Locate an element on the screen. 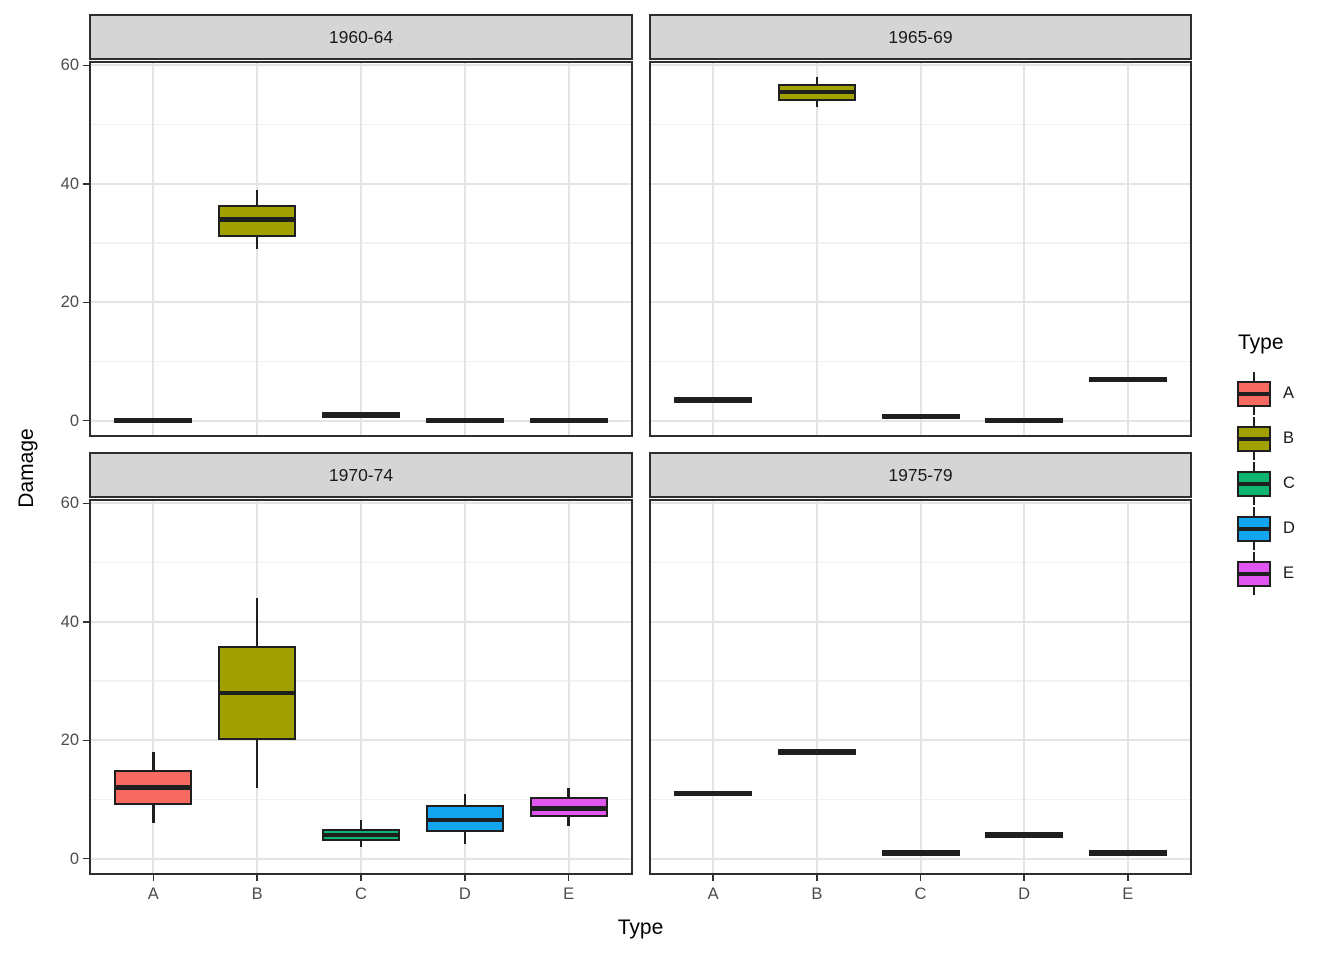  facet-strip-label: 1975-79 is located at coordinates (920, 474).